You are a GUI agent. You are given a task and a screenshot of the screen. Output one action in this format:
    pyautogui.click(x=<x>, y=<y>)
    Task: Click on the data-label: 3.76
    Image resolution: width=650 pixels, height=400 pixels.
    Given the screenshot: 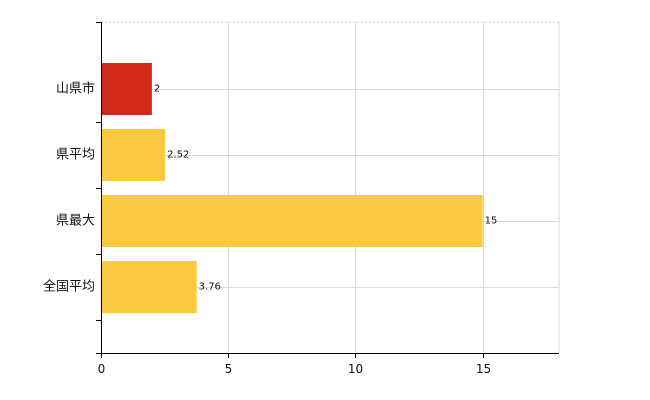 What is the action you would take?
    pyautogui.click(x=210, y=287)
    